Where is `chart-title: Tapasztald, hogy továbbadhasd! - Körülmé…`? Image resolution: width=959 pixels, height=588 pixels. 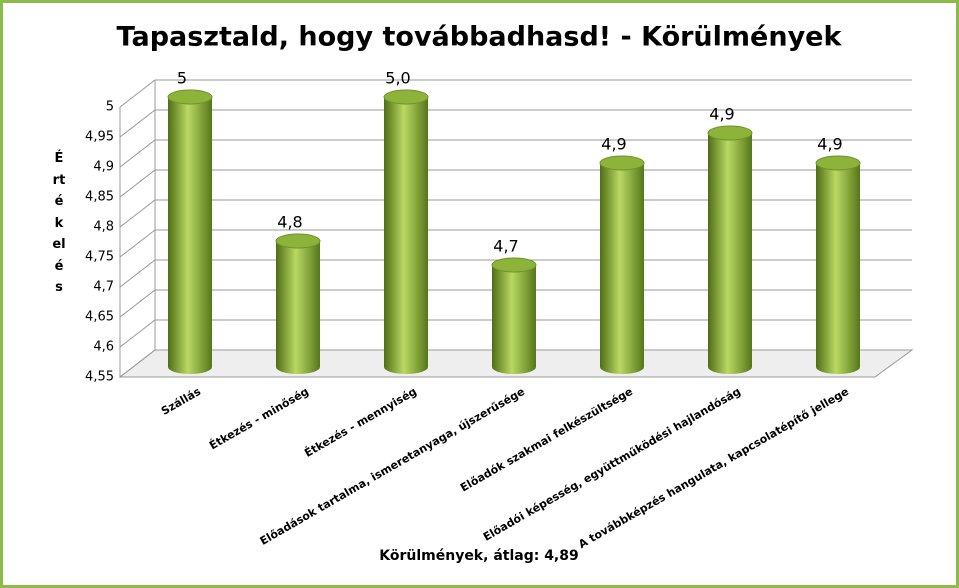 chart-title: Tapasztald, hogy továbbadhasd! - Körülmé… is located at coordinates (480, 37).